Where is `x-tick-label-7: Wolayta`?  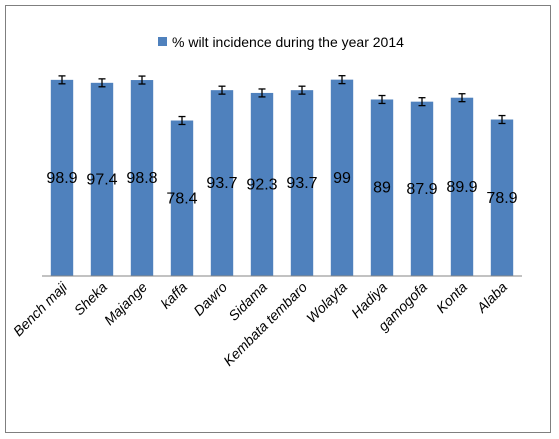
x-tick-label-7: Wolayta is located at coordinates (326, 302).